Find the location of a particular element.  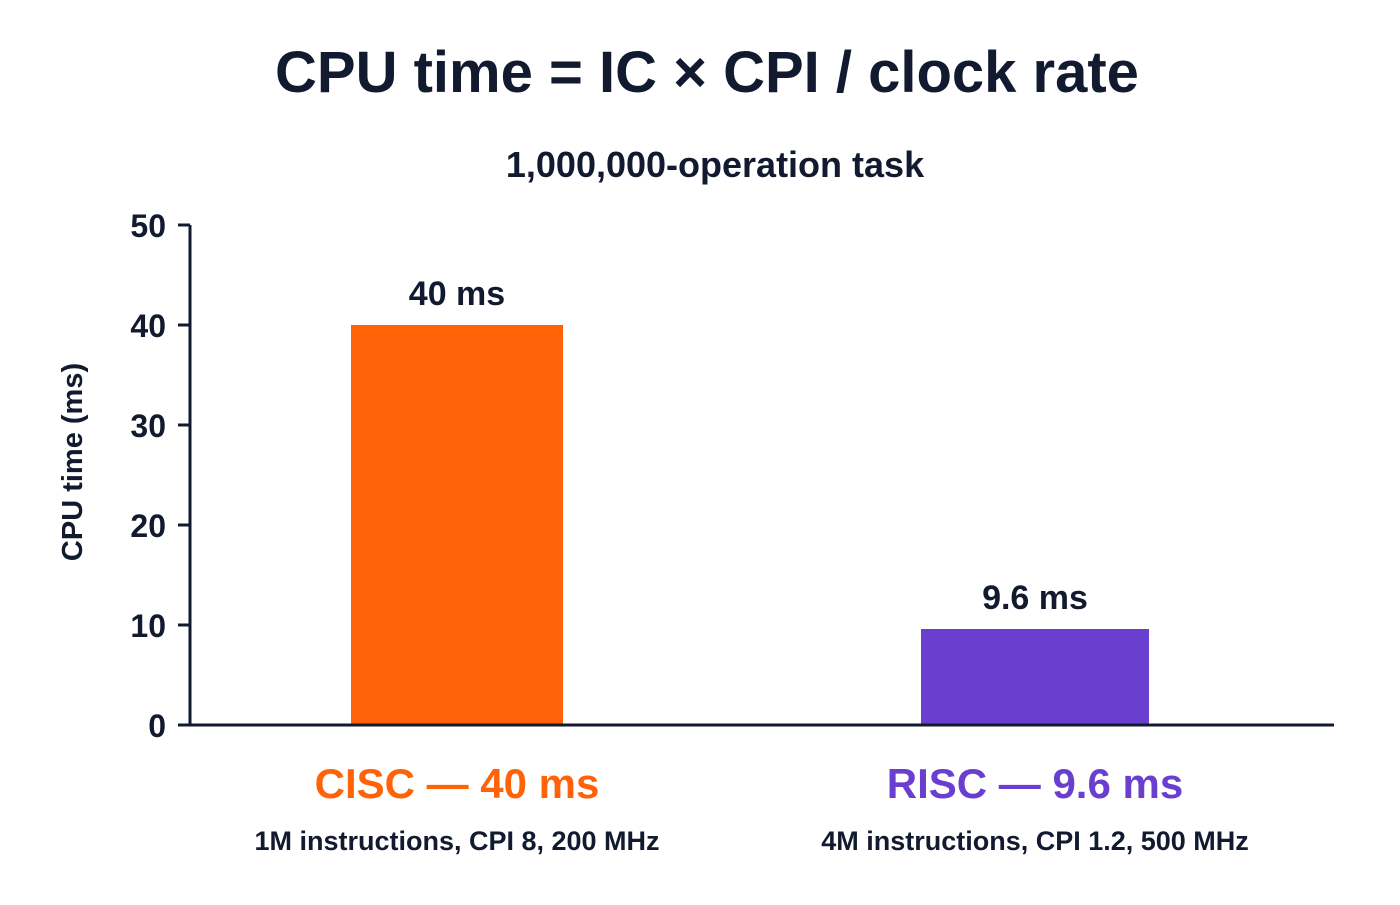

y-tick-label: 20 is located at coordinates (148, 526).